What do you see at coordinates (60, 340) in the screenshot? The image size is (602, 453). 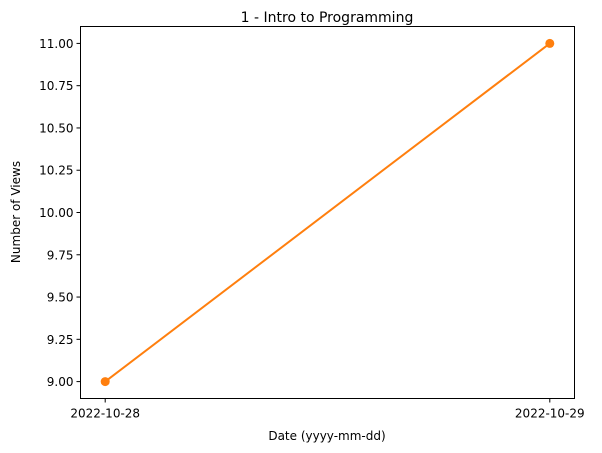 I see `y-tick-label: 9.25` at bounding box center [60, 340].